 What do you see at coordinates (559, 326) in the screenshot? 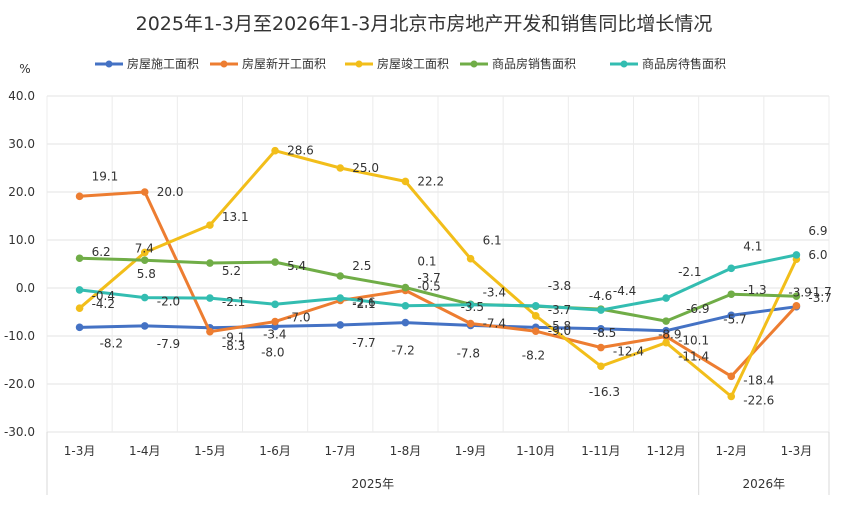
I see `data-label: -5.8` at bounding box center [559, 326].